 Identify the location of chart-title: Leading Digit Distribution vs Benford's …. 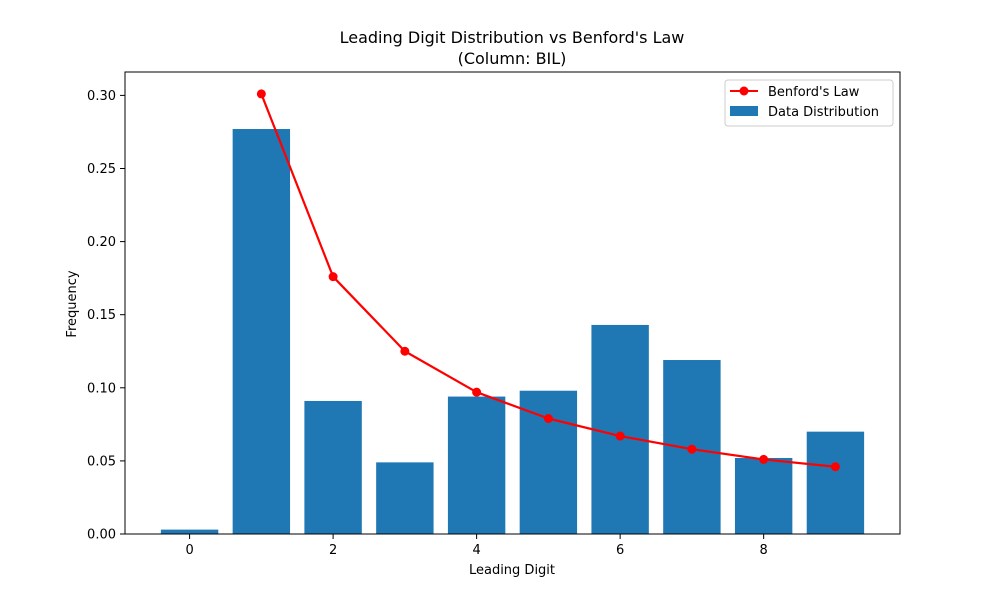
(512, 37).